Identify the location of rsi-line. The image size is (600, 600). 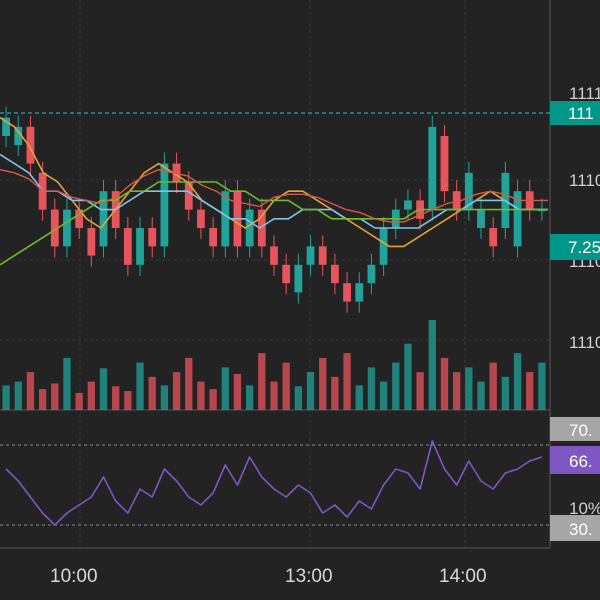
(274, 483).